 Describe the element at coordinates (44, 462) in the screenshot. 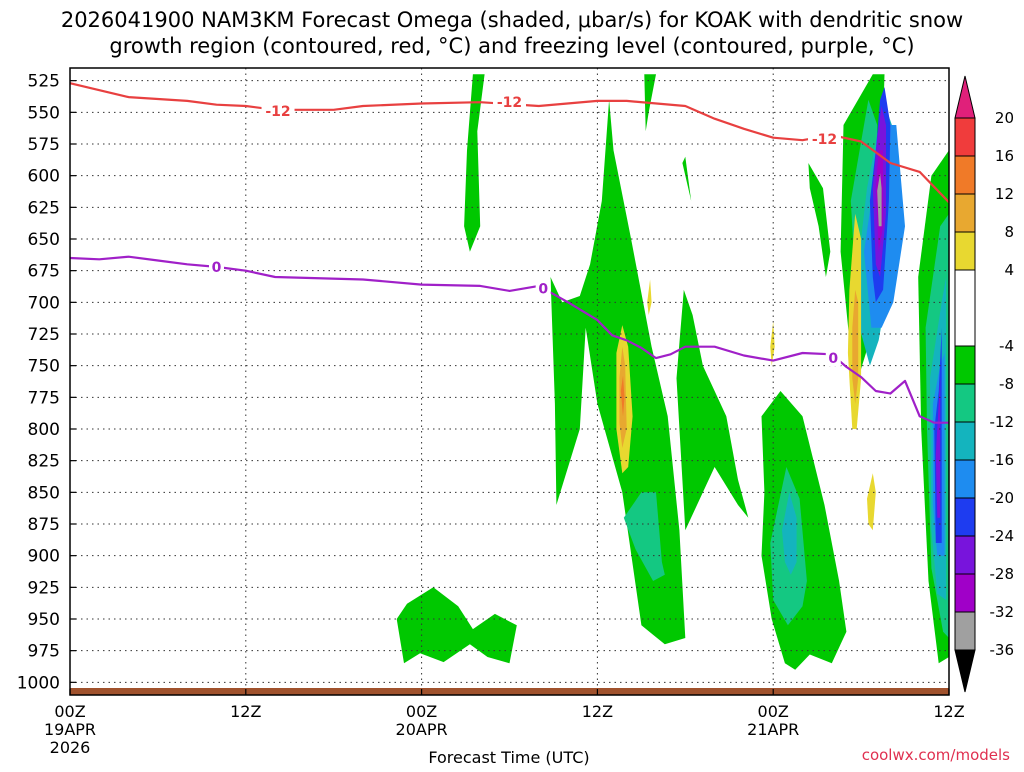

I see `y-tick-label-825: 825` at that location.